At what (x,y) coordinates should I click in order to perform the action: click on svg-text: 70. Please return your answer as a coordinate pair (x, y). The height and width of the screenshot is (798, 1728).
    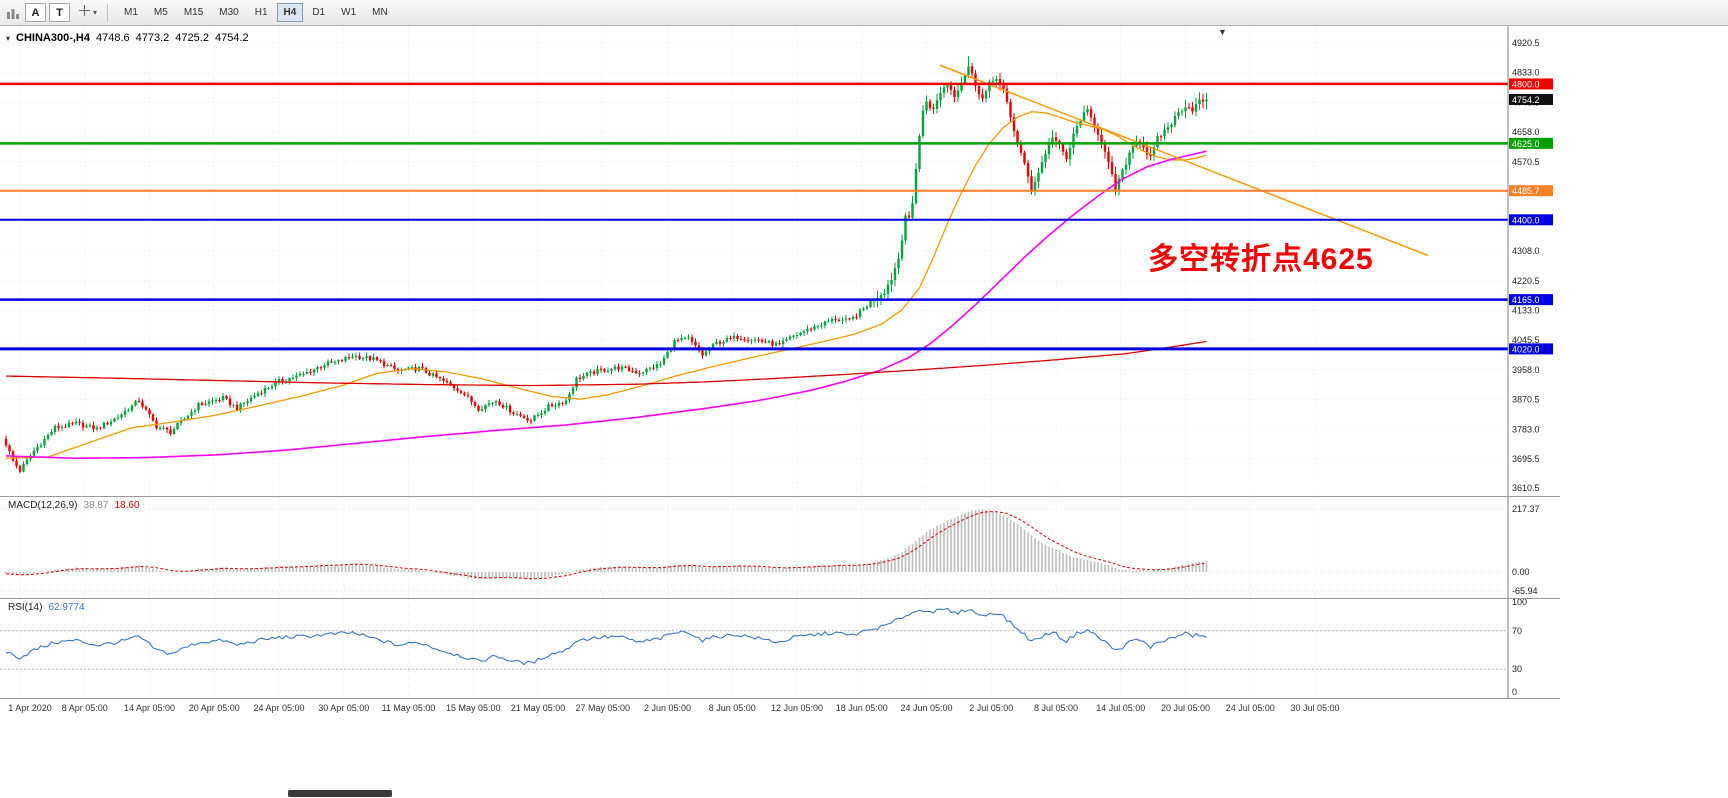
    Looking at the image, I should click on (1517, 631).